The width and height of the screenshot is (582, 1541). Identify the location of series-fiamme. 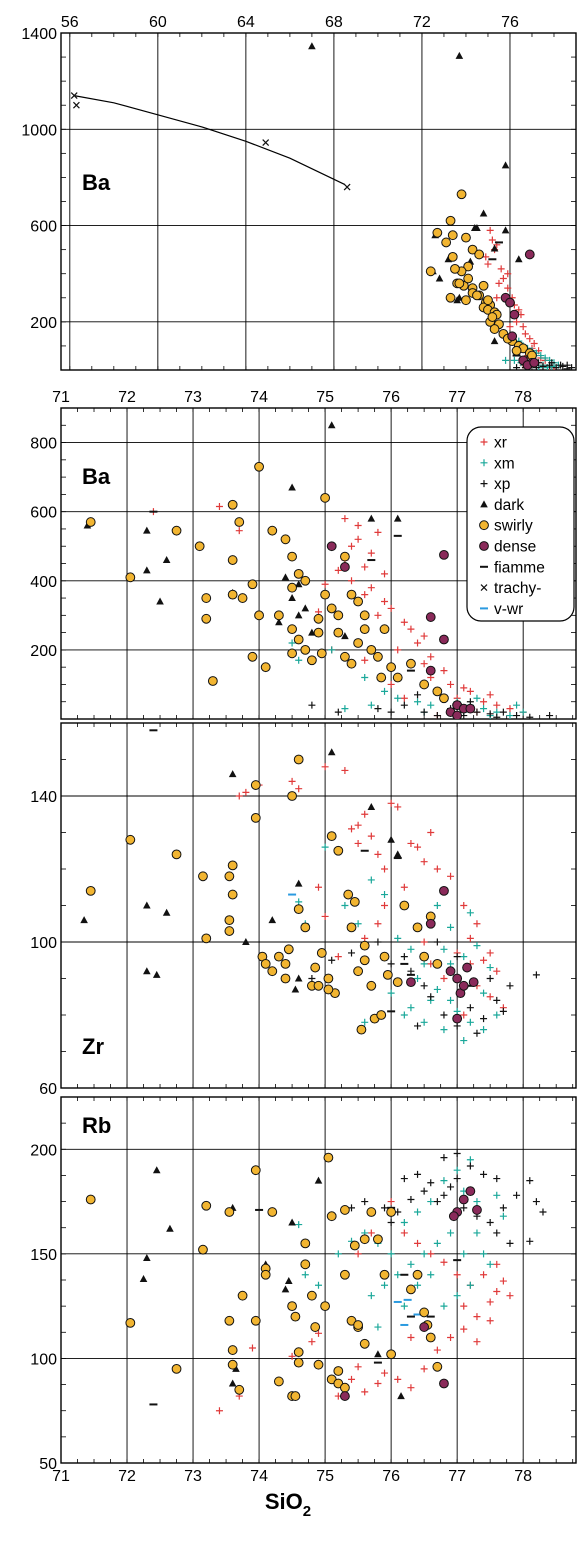
(282, 591).